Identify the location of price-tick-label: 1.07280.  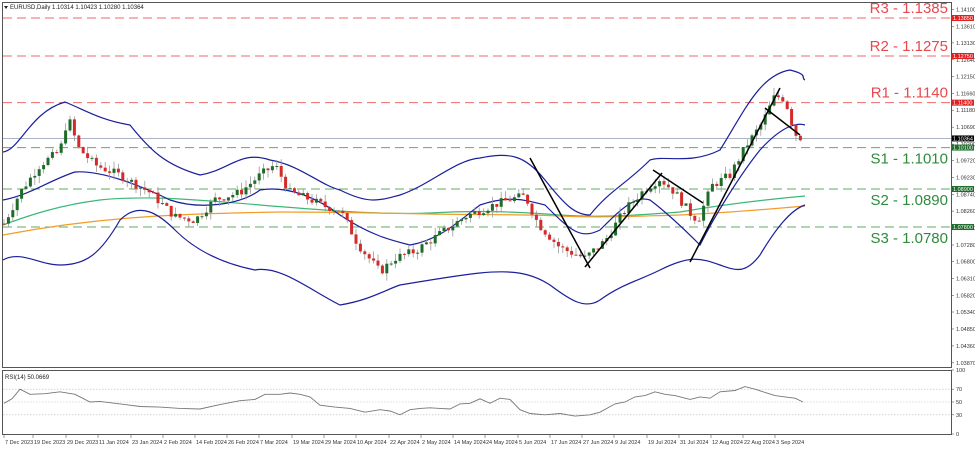
(965, 246).